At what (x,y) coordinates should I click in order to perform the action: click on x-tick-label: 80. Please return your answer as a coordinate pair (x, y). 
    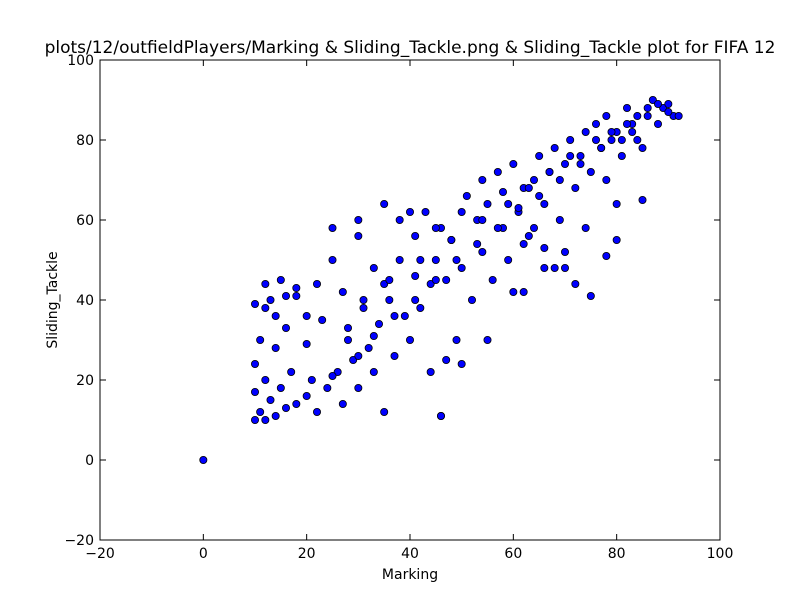
    Looking at the image, I should click on (617, 554).